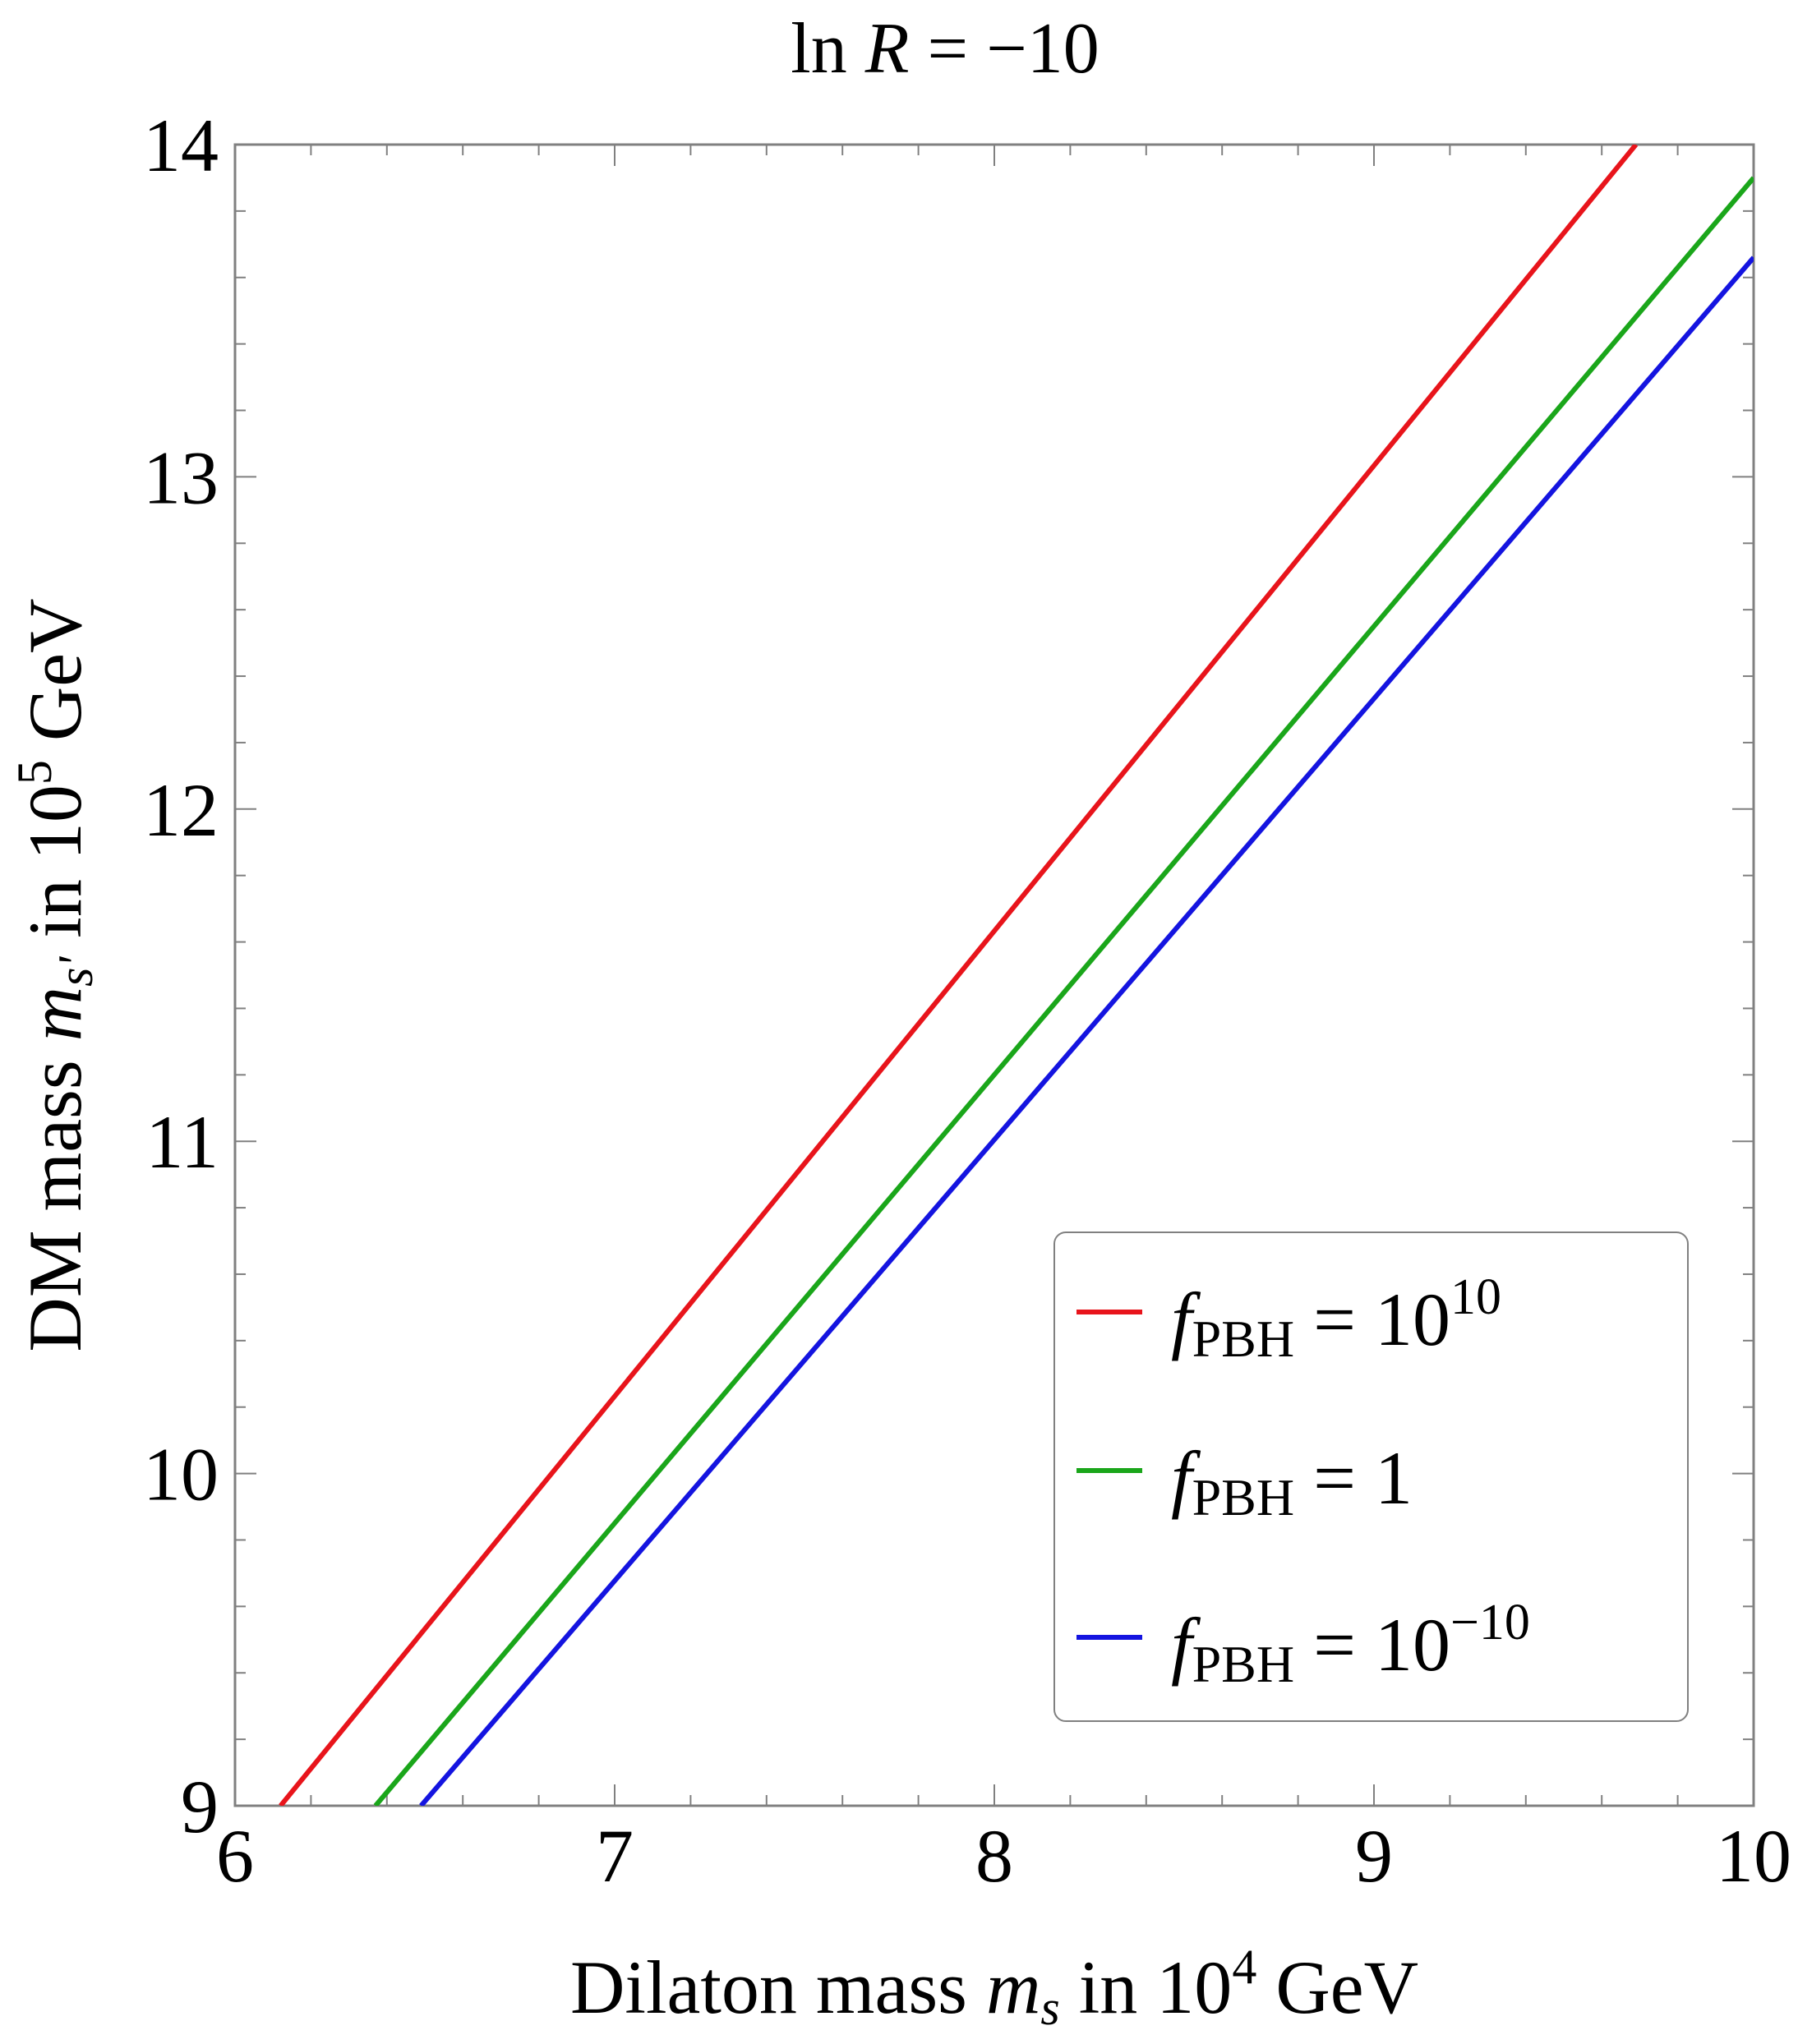  Describe the element at coordinates (181, 145) in the screenshot. I see `y-tick-label: 14` at that location.